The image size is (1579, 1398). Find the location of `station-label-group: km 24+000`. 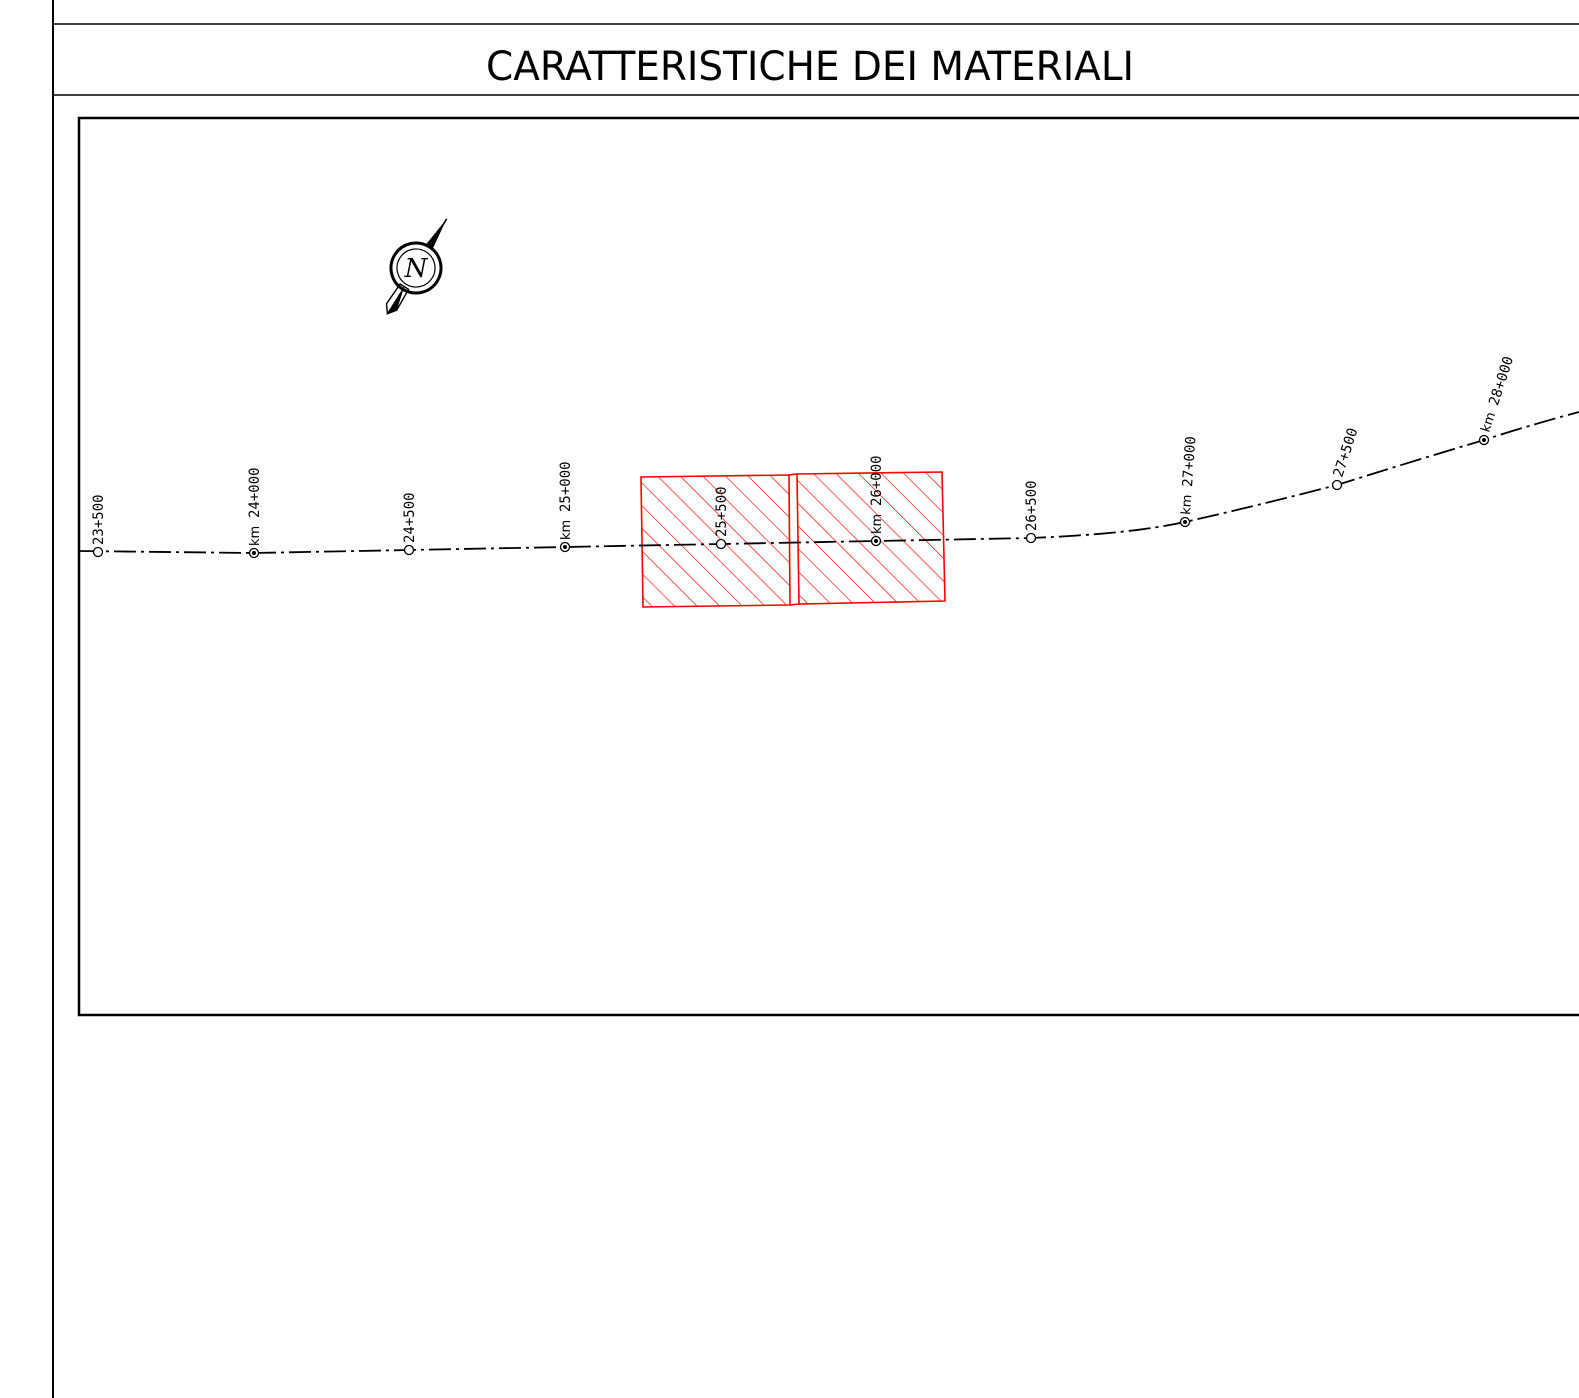

station-label-group: km 24+000 is located at coordinates (255, 506).